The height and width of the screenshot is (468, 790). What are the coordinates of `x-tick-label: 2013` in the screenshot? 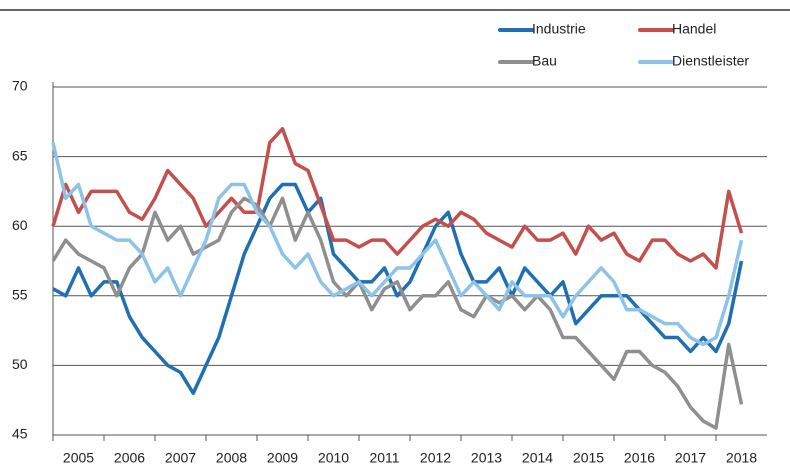 It's located at (486, 458).